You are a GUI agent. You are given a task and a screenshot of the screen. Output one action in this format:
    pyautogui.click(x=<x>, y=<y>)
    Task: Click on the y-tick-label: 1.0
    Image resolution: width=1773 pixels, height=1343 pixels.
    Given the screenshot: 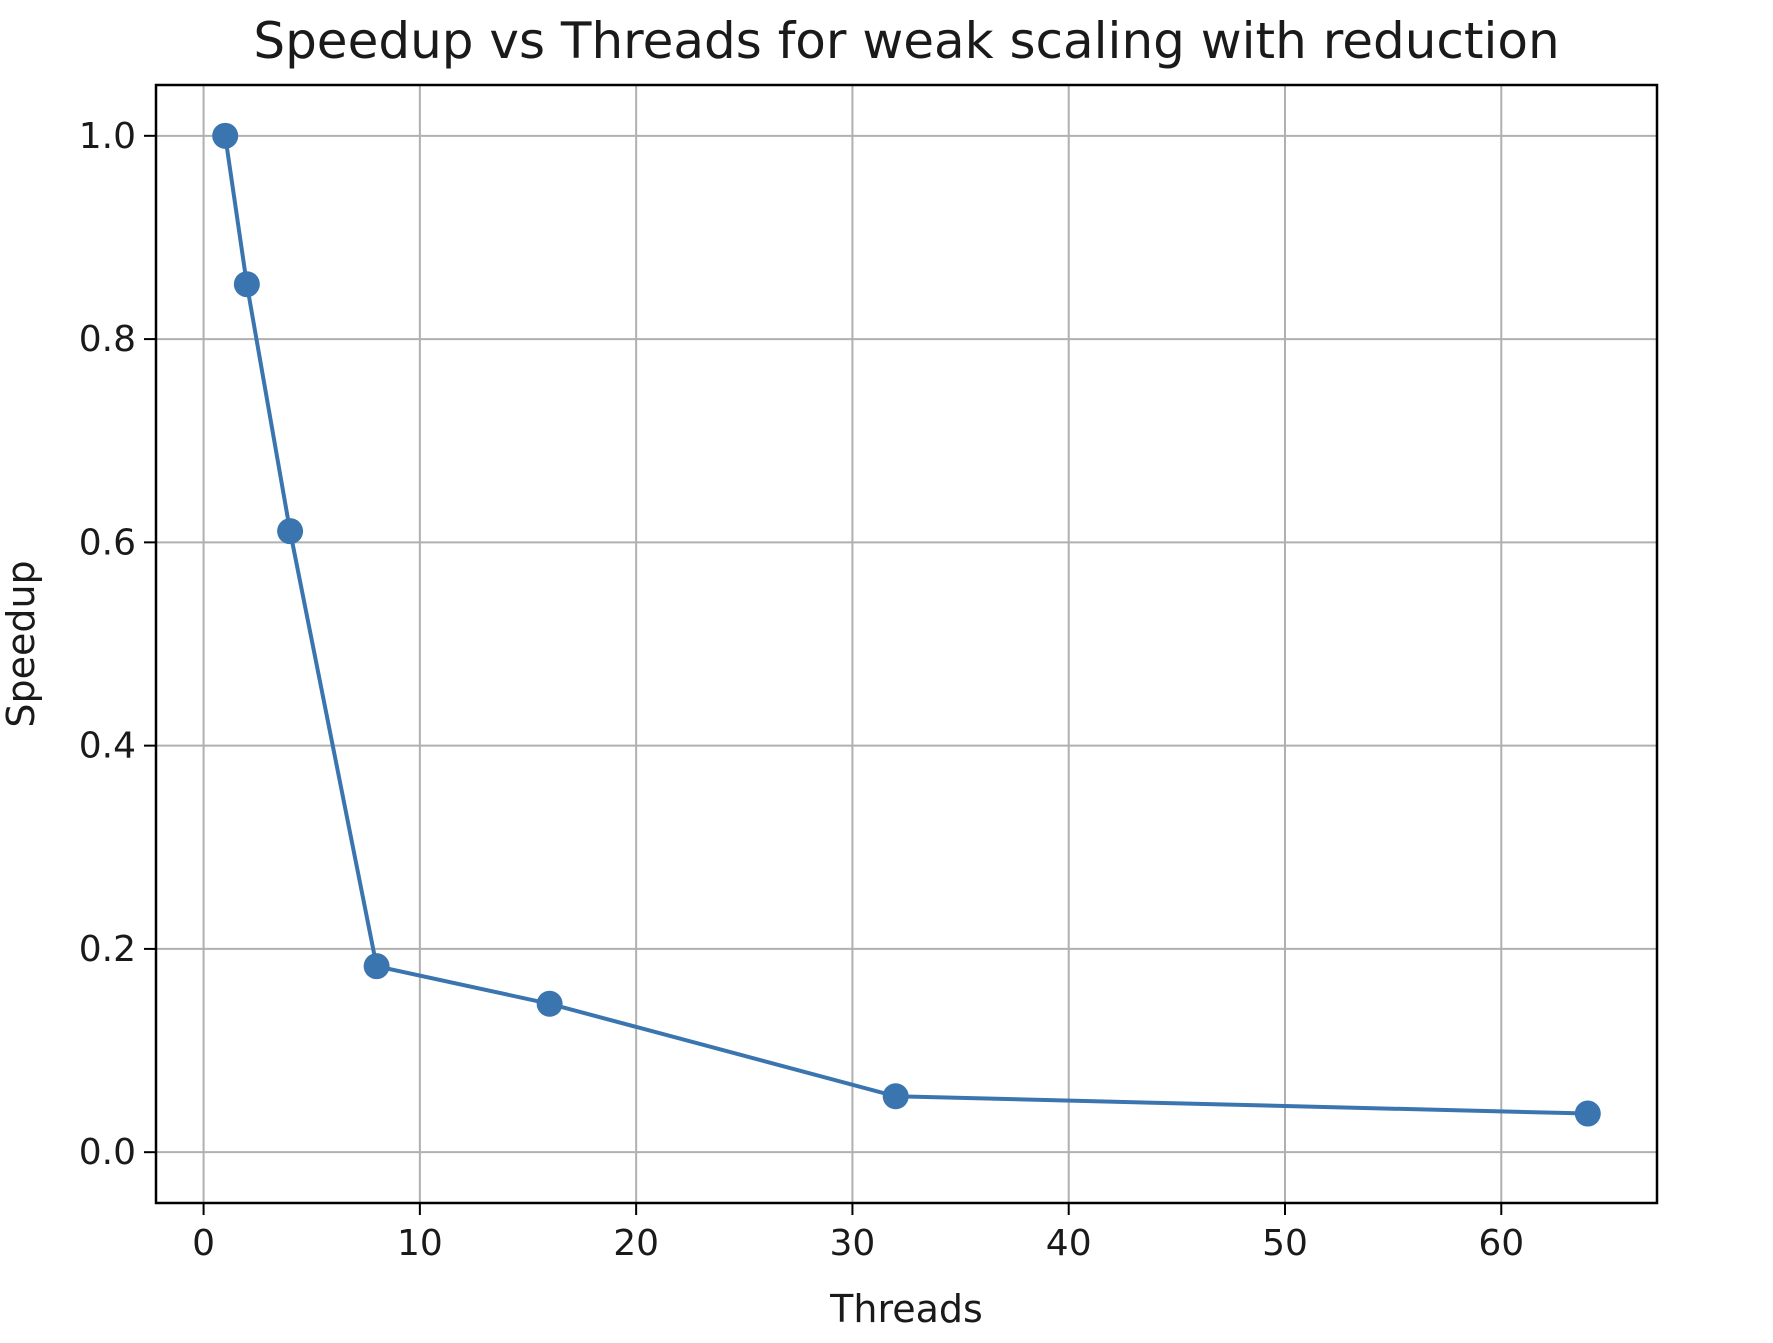 What is the action you would take?
    pyautogui.click(x=107, y=136)
    